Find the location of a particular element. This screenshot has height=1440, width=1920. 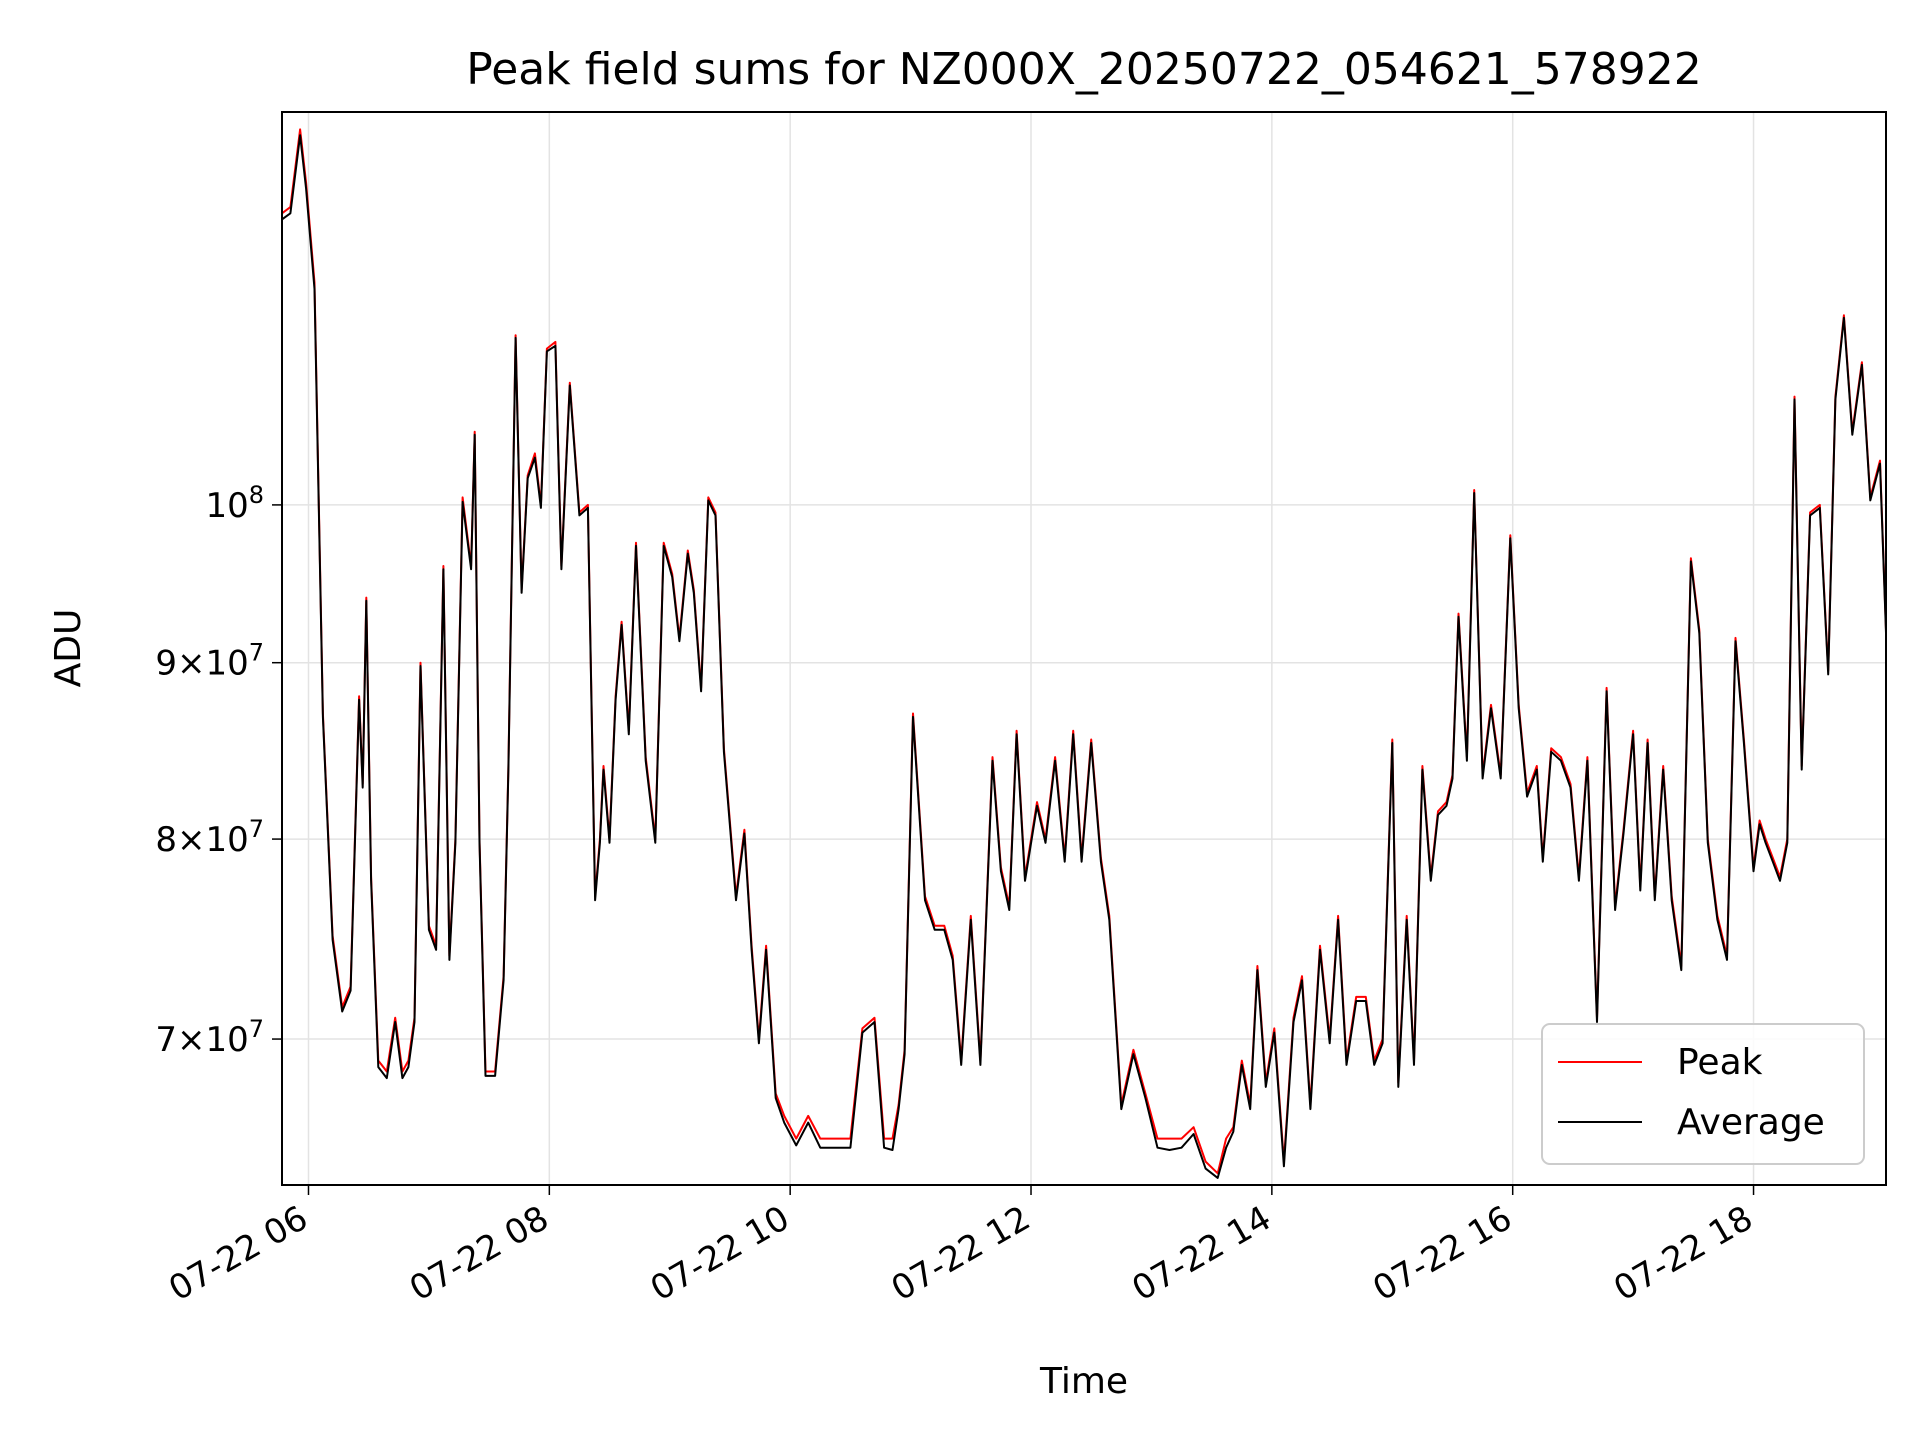

legend: Peak Average is located at coordinates (1703, 1094).